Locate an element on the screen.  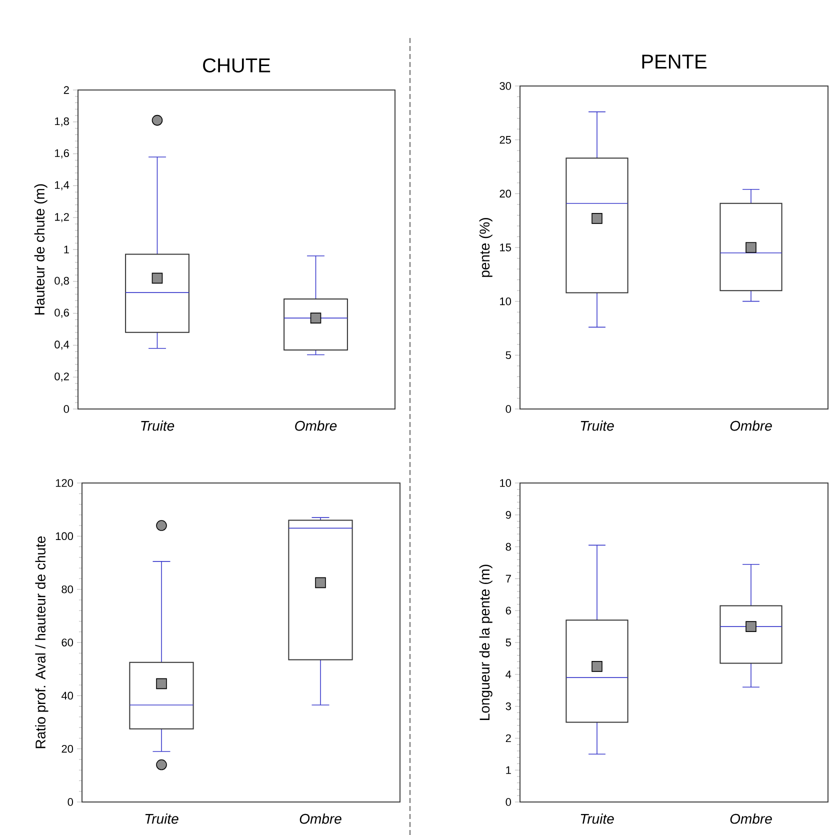
y-axis-title: pente (%) is located at coordinates (485, 247).